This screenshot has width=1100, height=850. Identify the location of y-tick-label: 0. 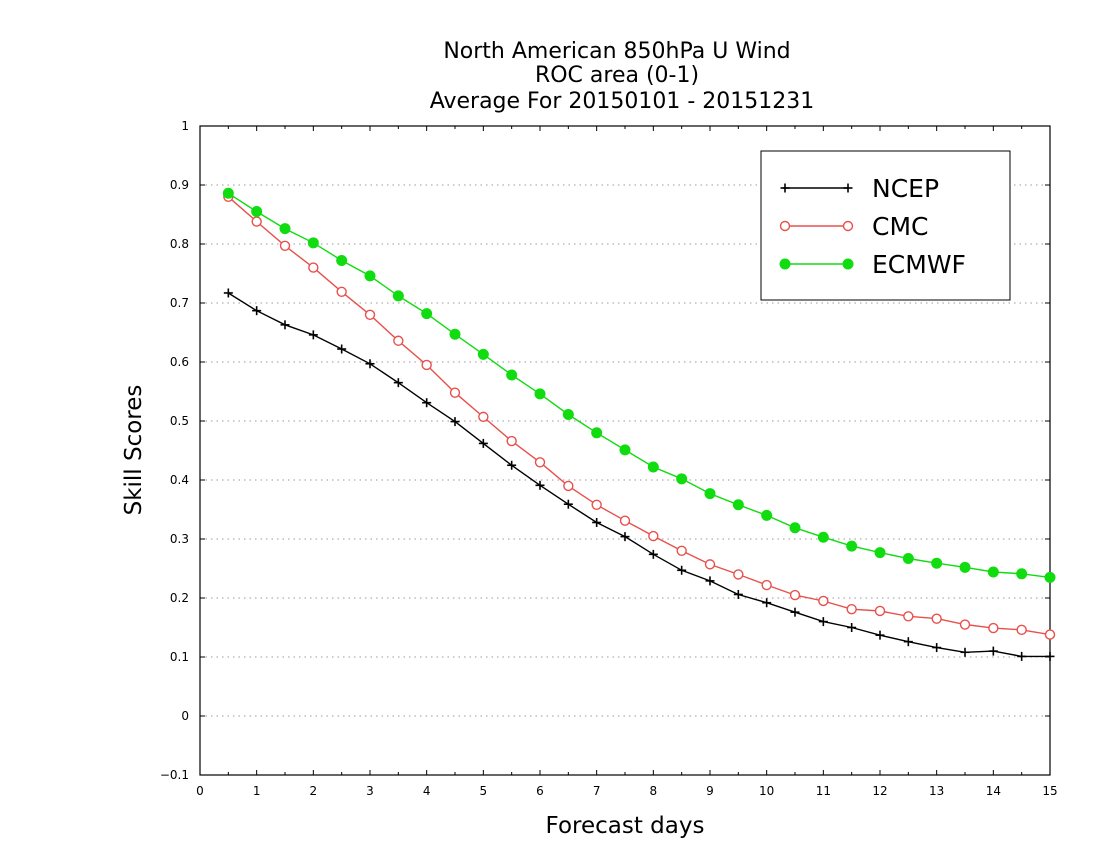
(185, 716).